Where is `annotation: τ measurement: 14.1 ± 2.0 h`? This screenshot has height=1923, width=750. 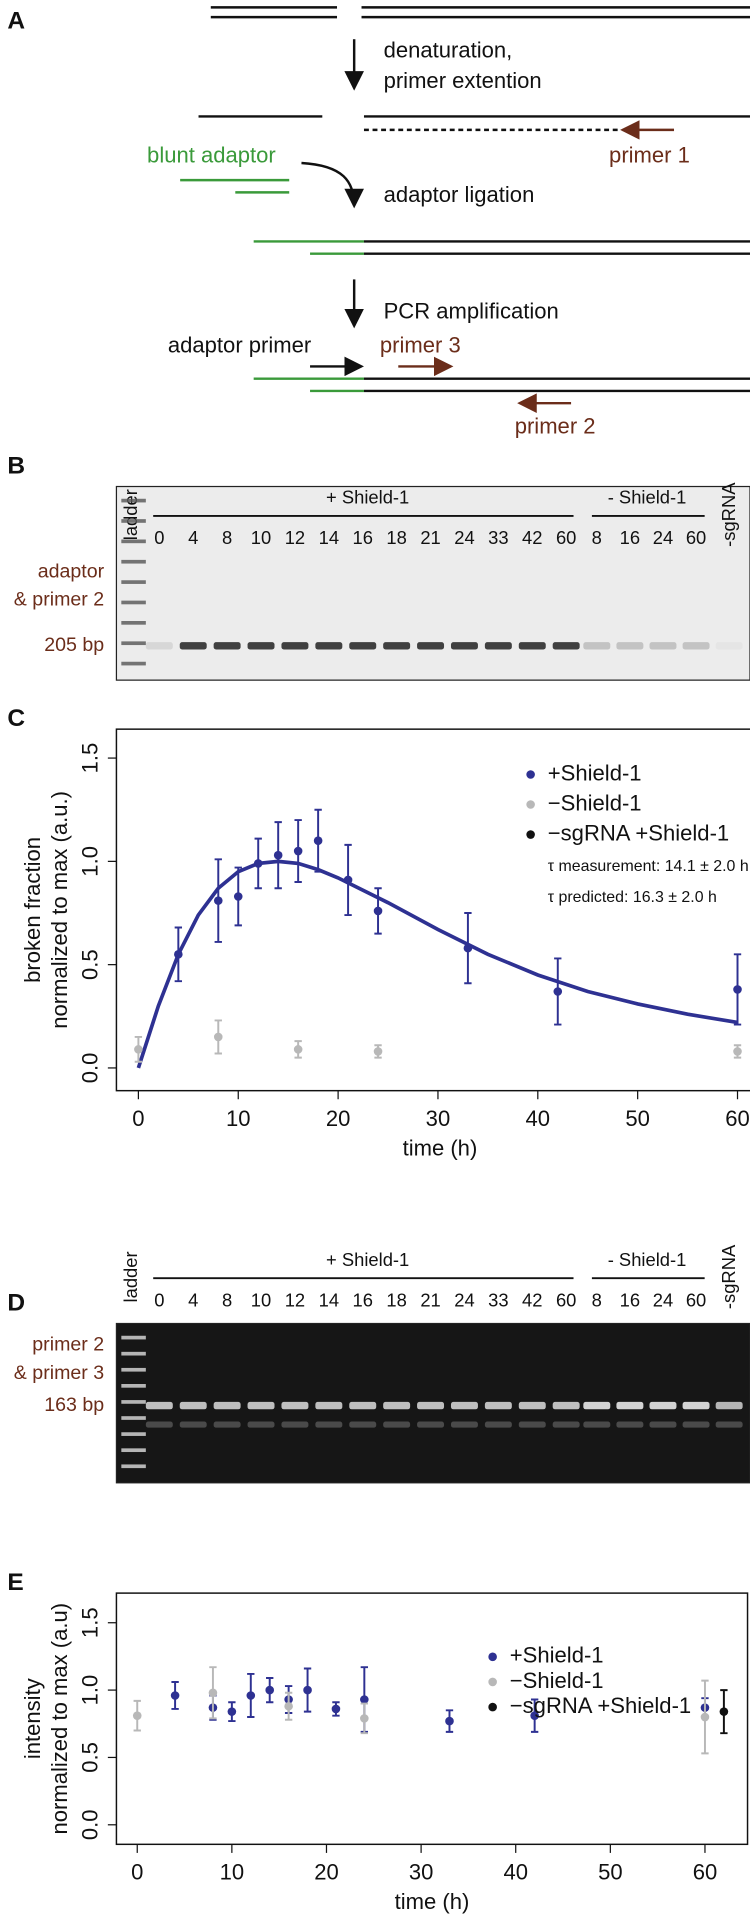
annotation: τ measurement: 14.1 ± 2.0 h is located at coordinates (648, 866).